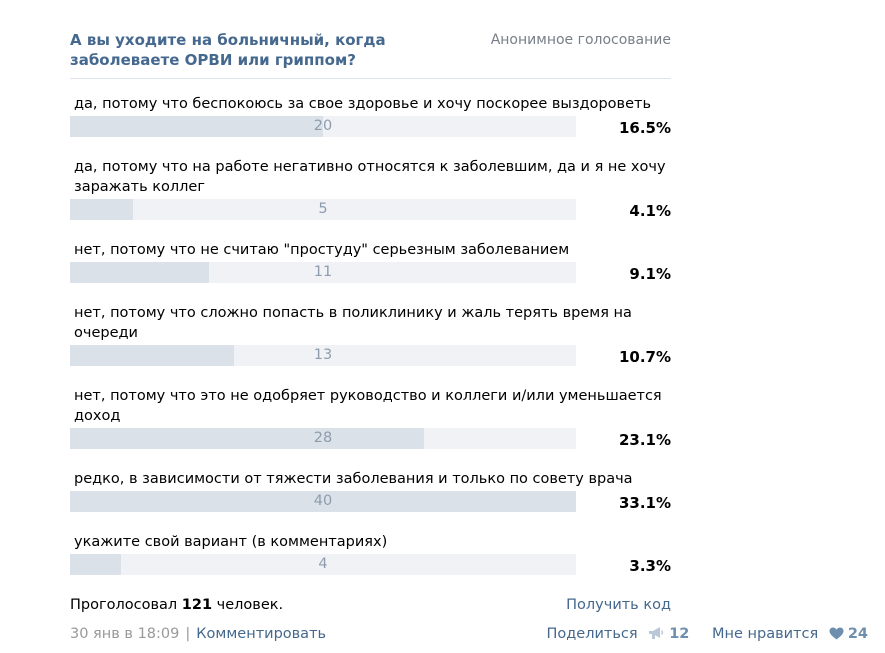  What do you see at coordinates (370, 126) in the screenshot?
I see `poll-answer-bar-row: 20 16.5%` at bounding box center [370, 126].